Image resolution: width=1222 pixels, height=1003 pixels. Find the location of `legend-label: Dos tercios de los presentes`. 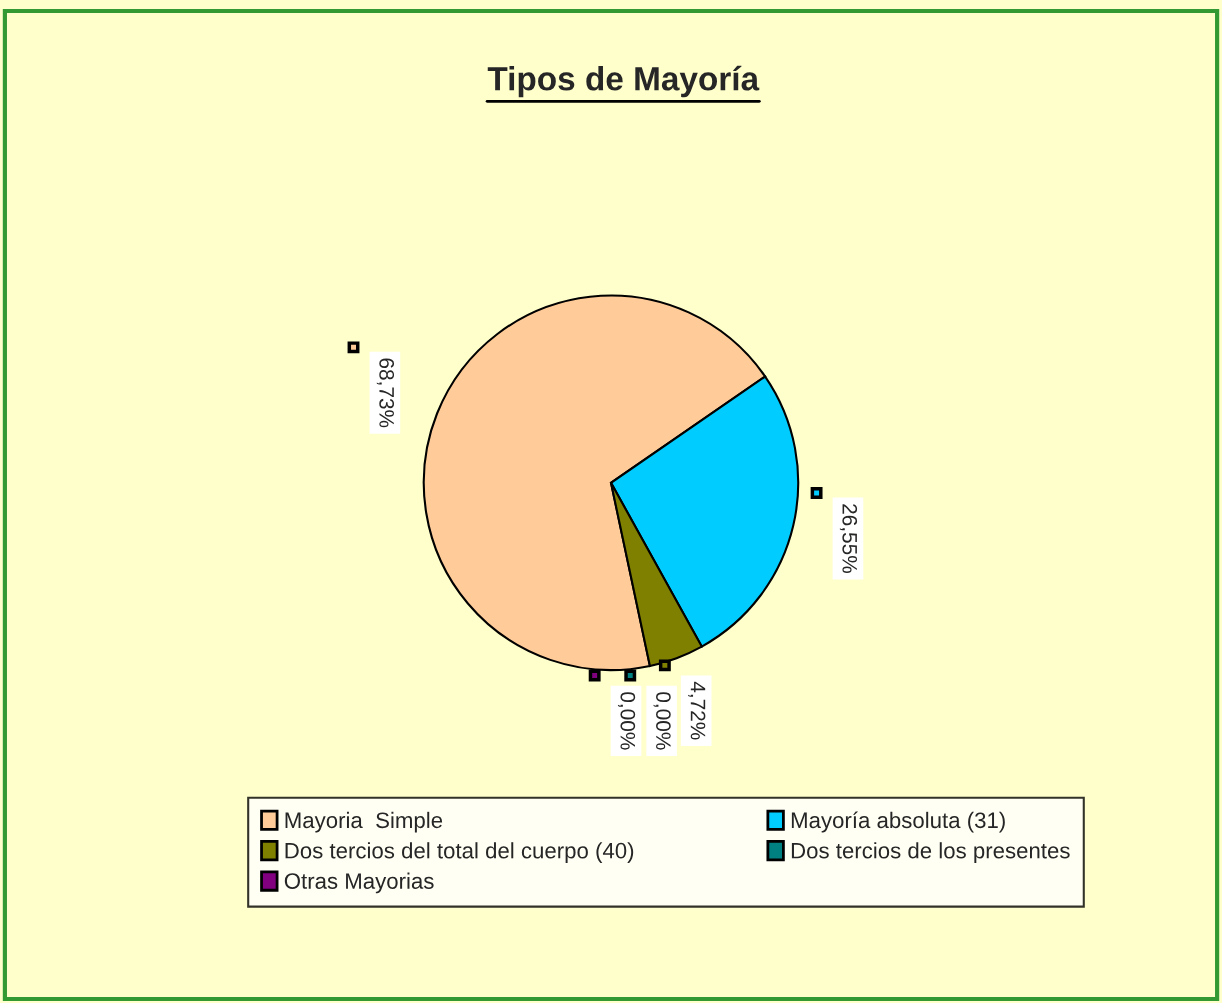

legend-label: Dos tercios de los presentes is located at coordinates (930, 852).